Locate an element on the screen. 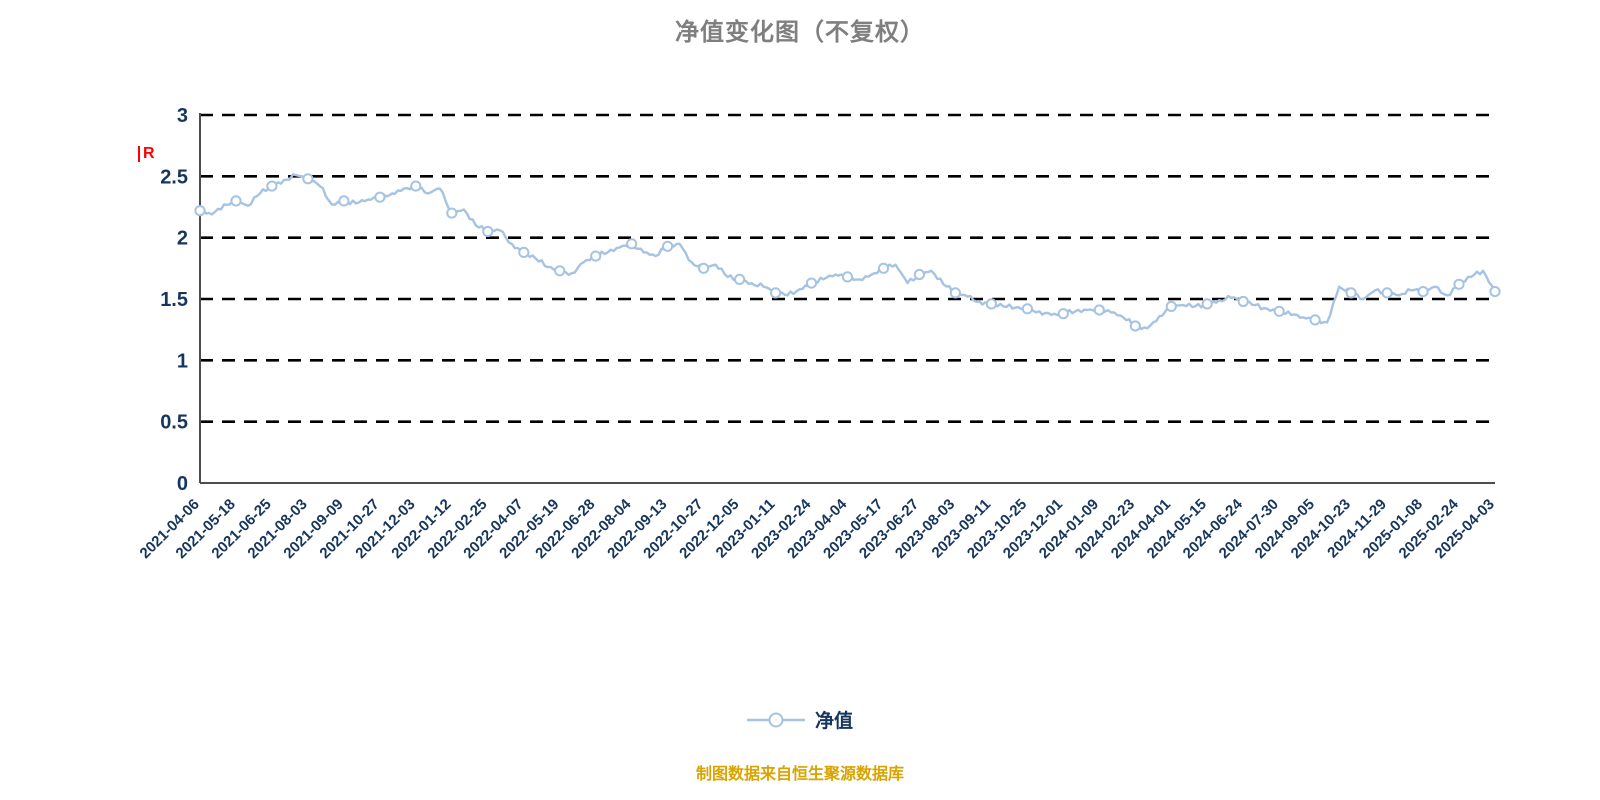  y-tick-label: 1.5 is located at coordinates (174, 300).